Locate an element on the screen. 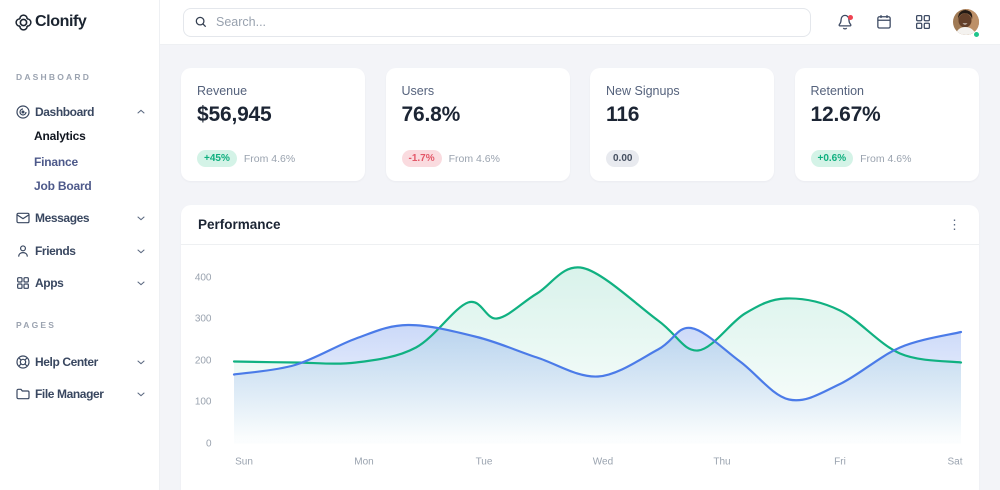 This screenshot has width=1000, height=490. svg-text: Sun is located at coordinates (244, 462).